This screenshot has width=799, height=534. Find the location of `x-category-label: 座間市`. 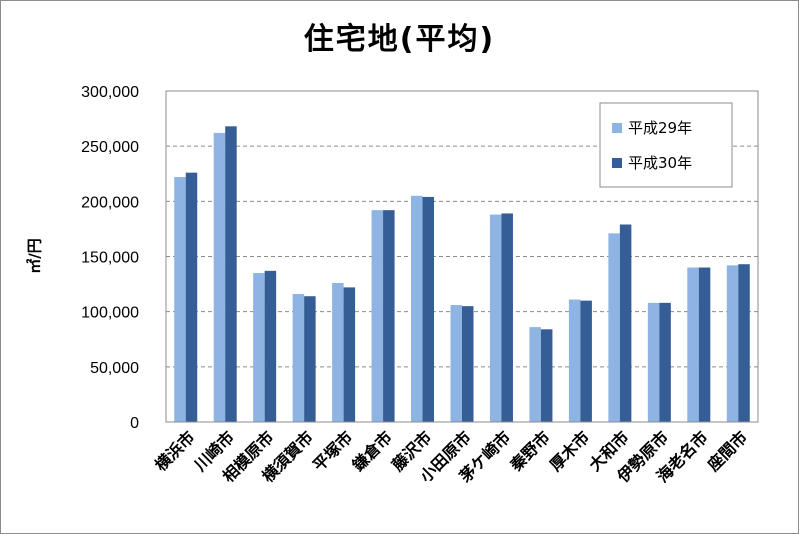

x-category-label: 座間市 is located at coordinates (727, 451).